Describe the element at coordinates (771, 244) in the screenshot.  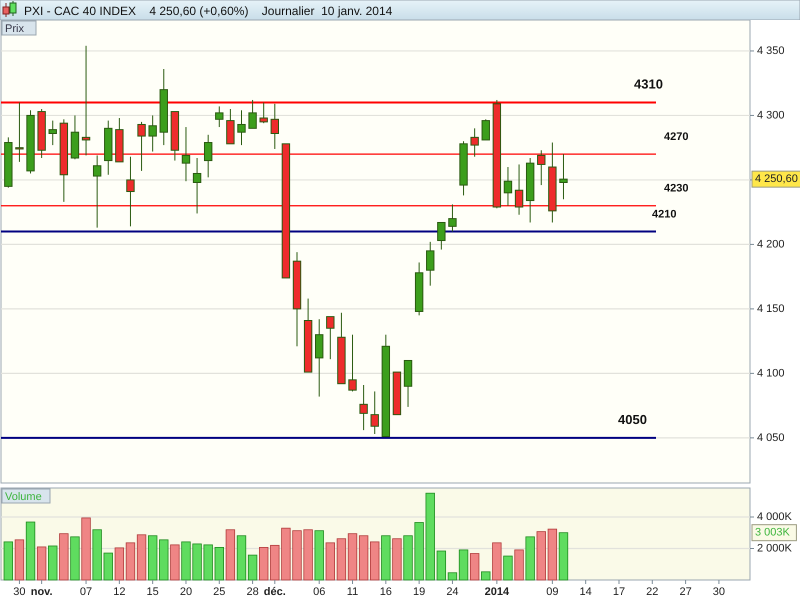
I see `y-tick-label: 4 200` at that location.